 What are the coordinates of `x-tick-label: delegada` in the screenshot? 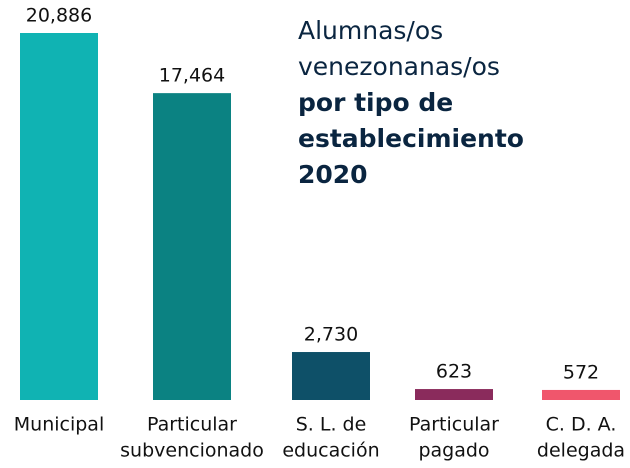 It's located at (581, 451).